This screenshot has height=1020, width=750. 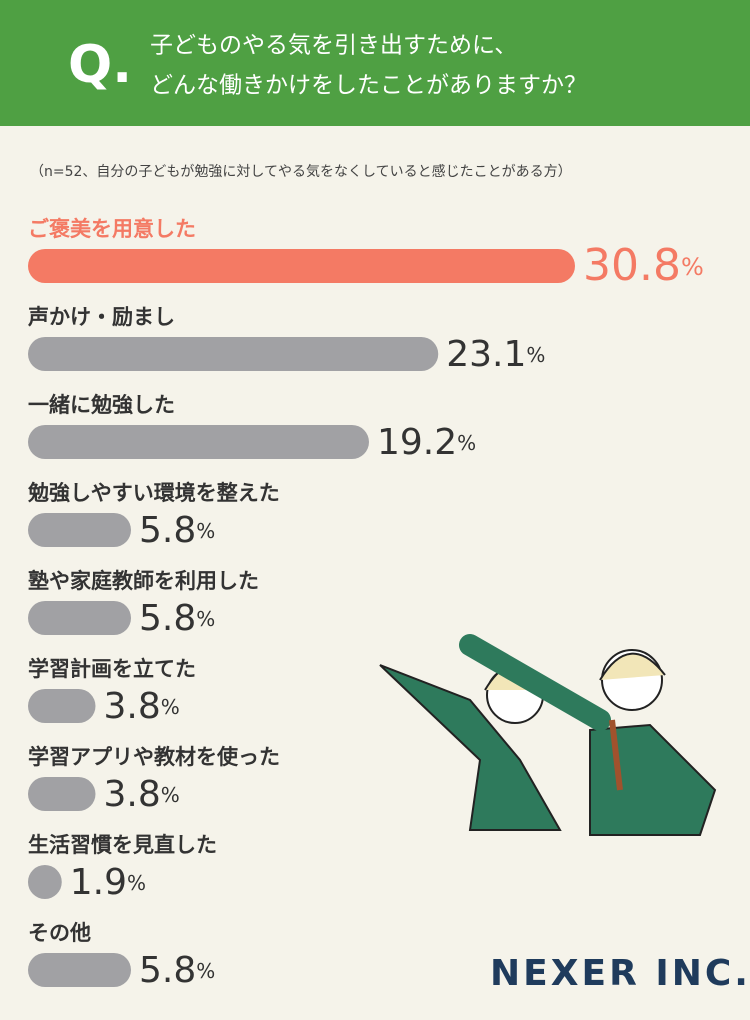 I want to click on category-label: 学習アプリや教材を使った, so click(x=154, y=757).